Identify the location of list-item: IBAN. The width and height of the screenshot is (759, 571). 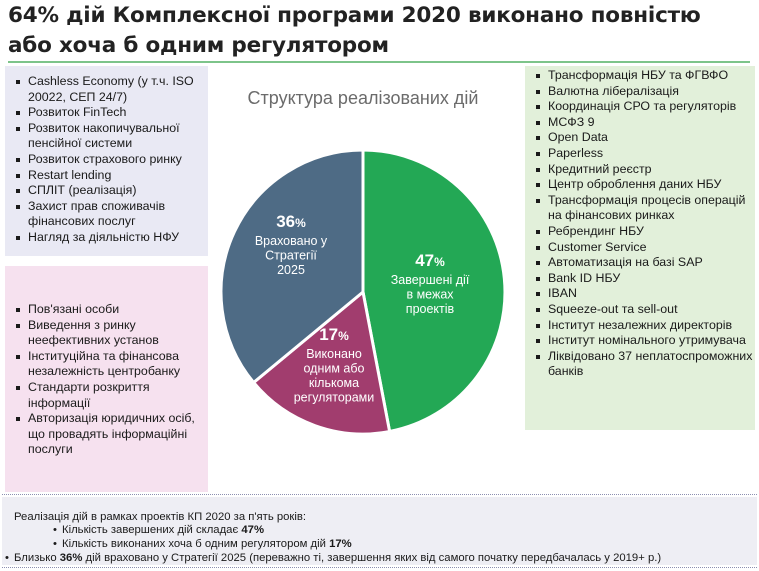
(644, 294).